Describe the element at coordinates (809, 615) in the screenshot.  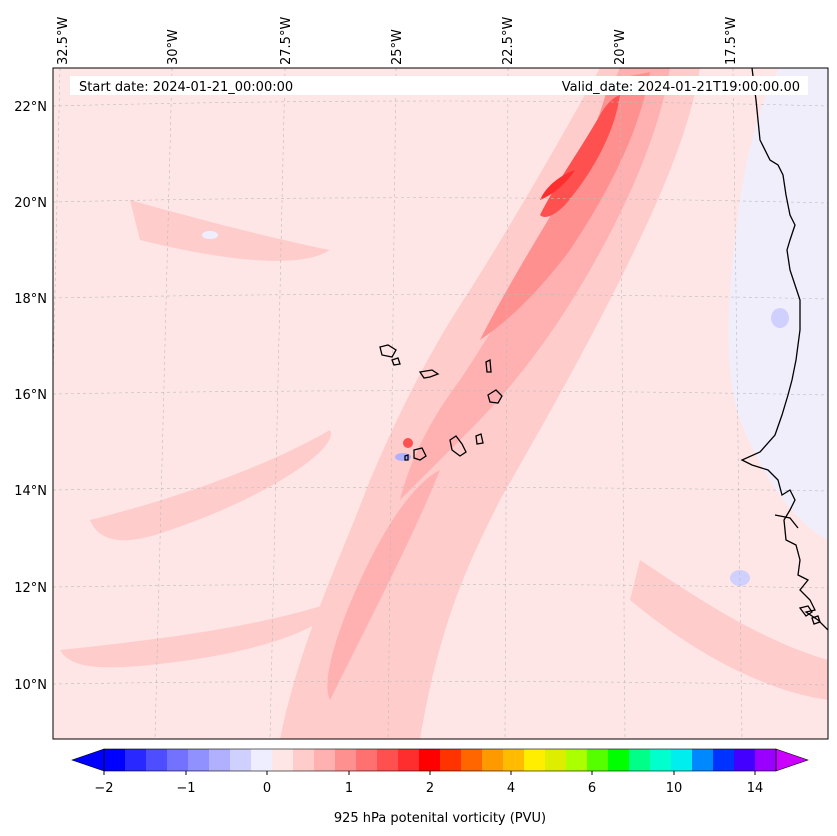
I see `bijagos-islands` at that location.